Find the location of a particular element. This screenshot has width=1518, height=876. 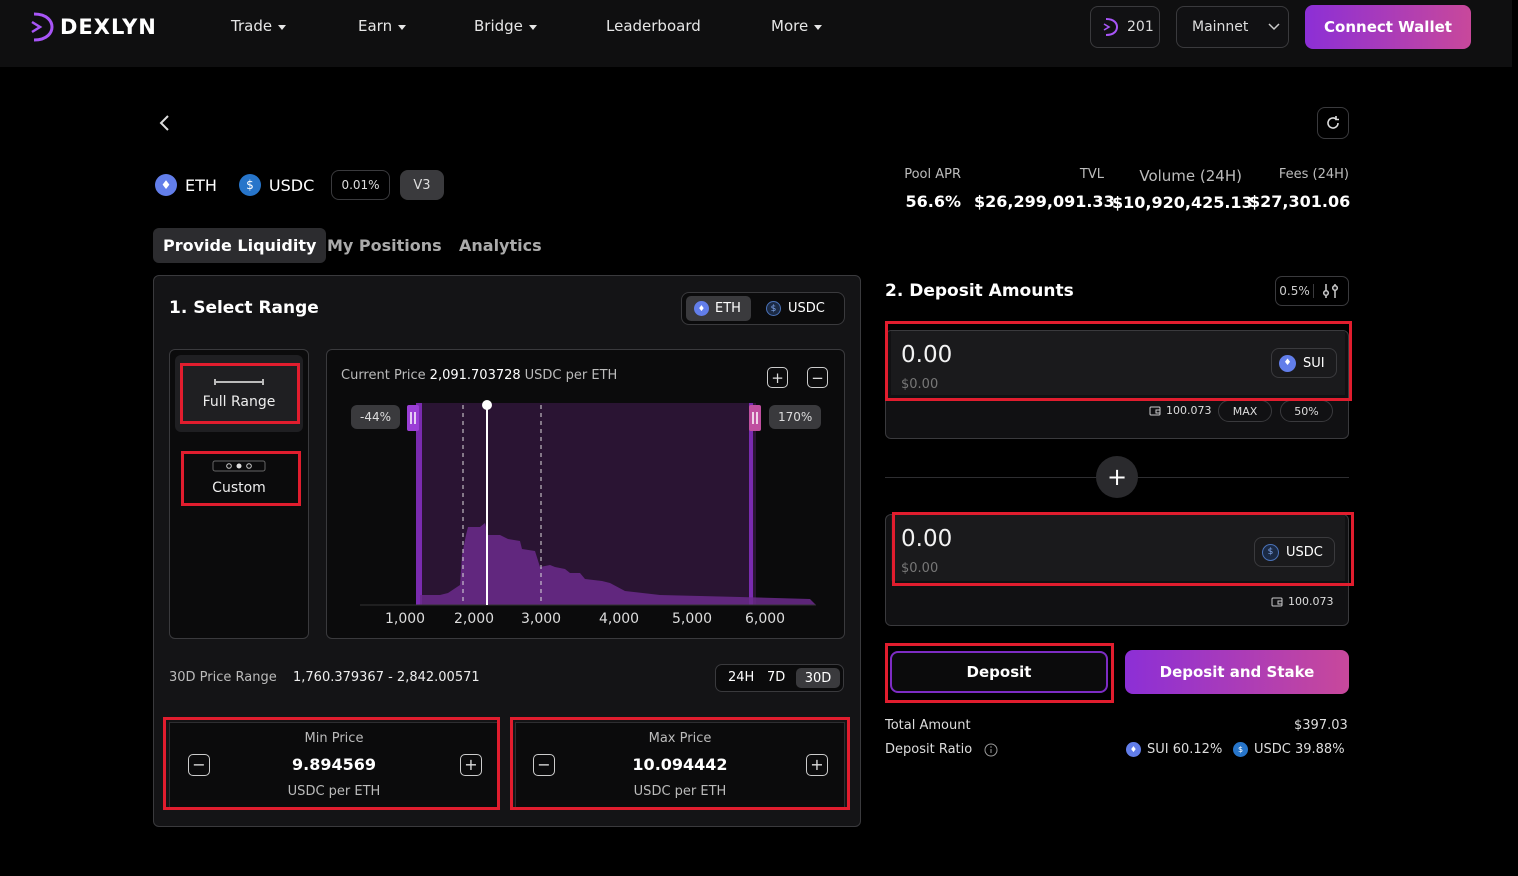

x-tick: 3,000 is located at coordinates (541, 619).